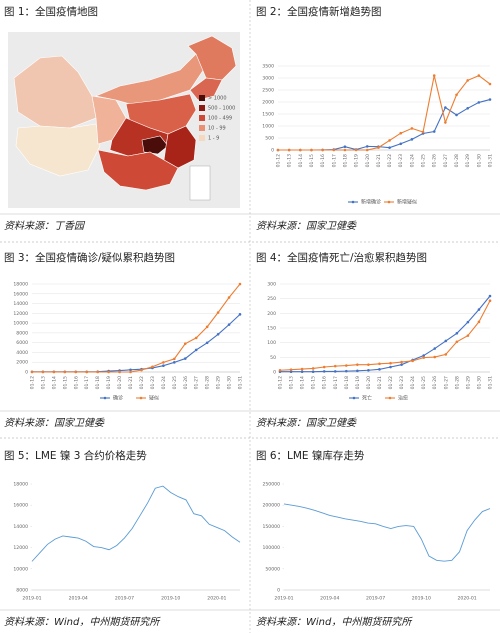 This screenshot has width=500, height=633. Describe the element at coordinates (379, 160) in the screenshot. I see `x-tick-label: 01-21` at that location.